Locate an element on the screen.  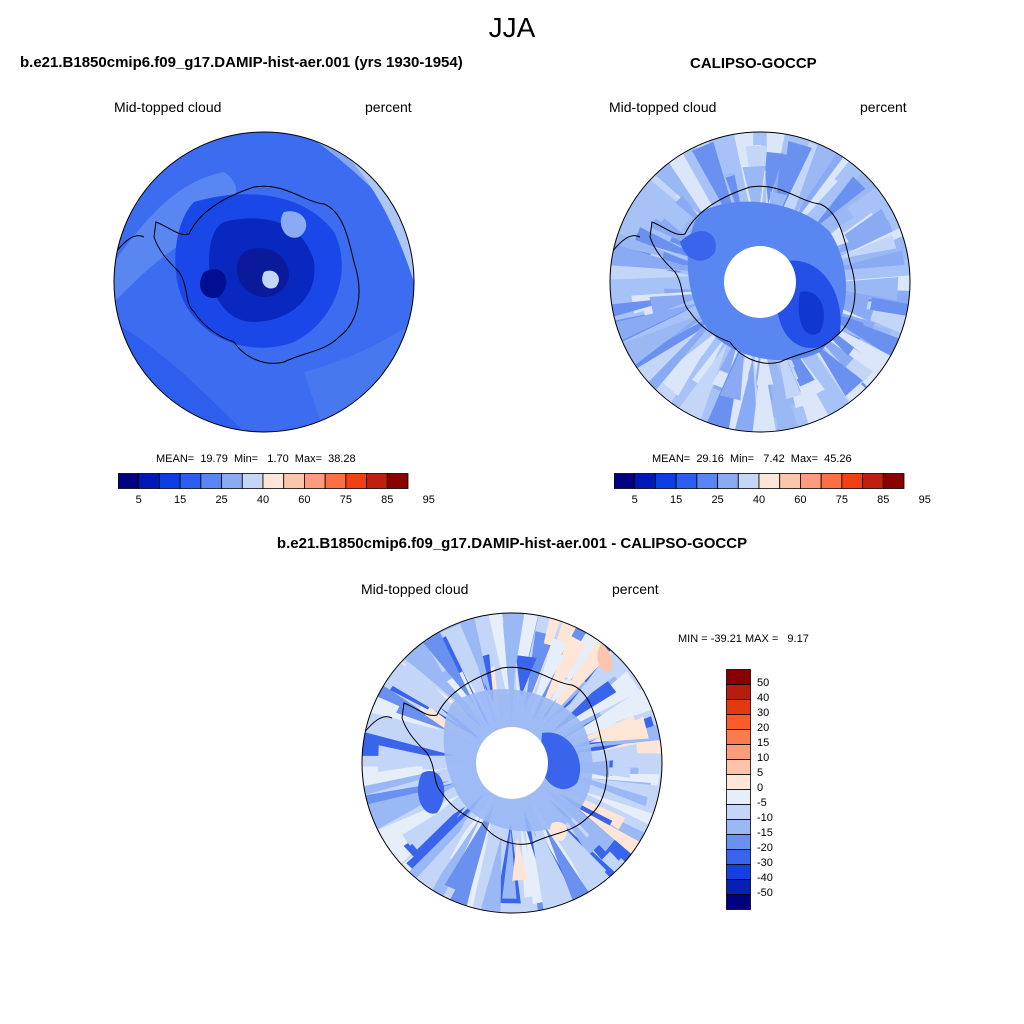
colorbar-tick-label: -20 is located at coordinates (765, 848).